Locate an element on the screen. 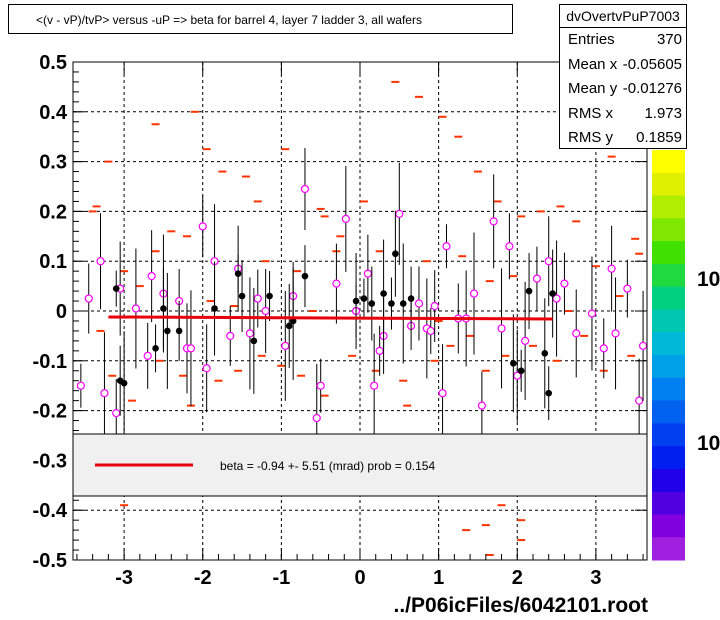 The width and height of the screenshot is (720, 620). source-file-label: ../P06icFiles/6042101.root is located at coordinates (520, 605).